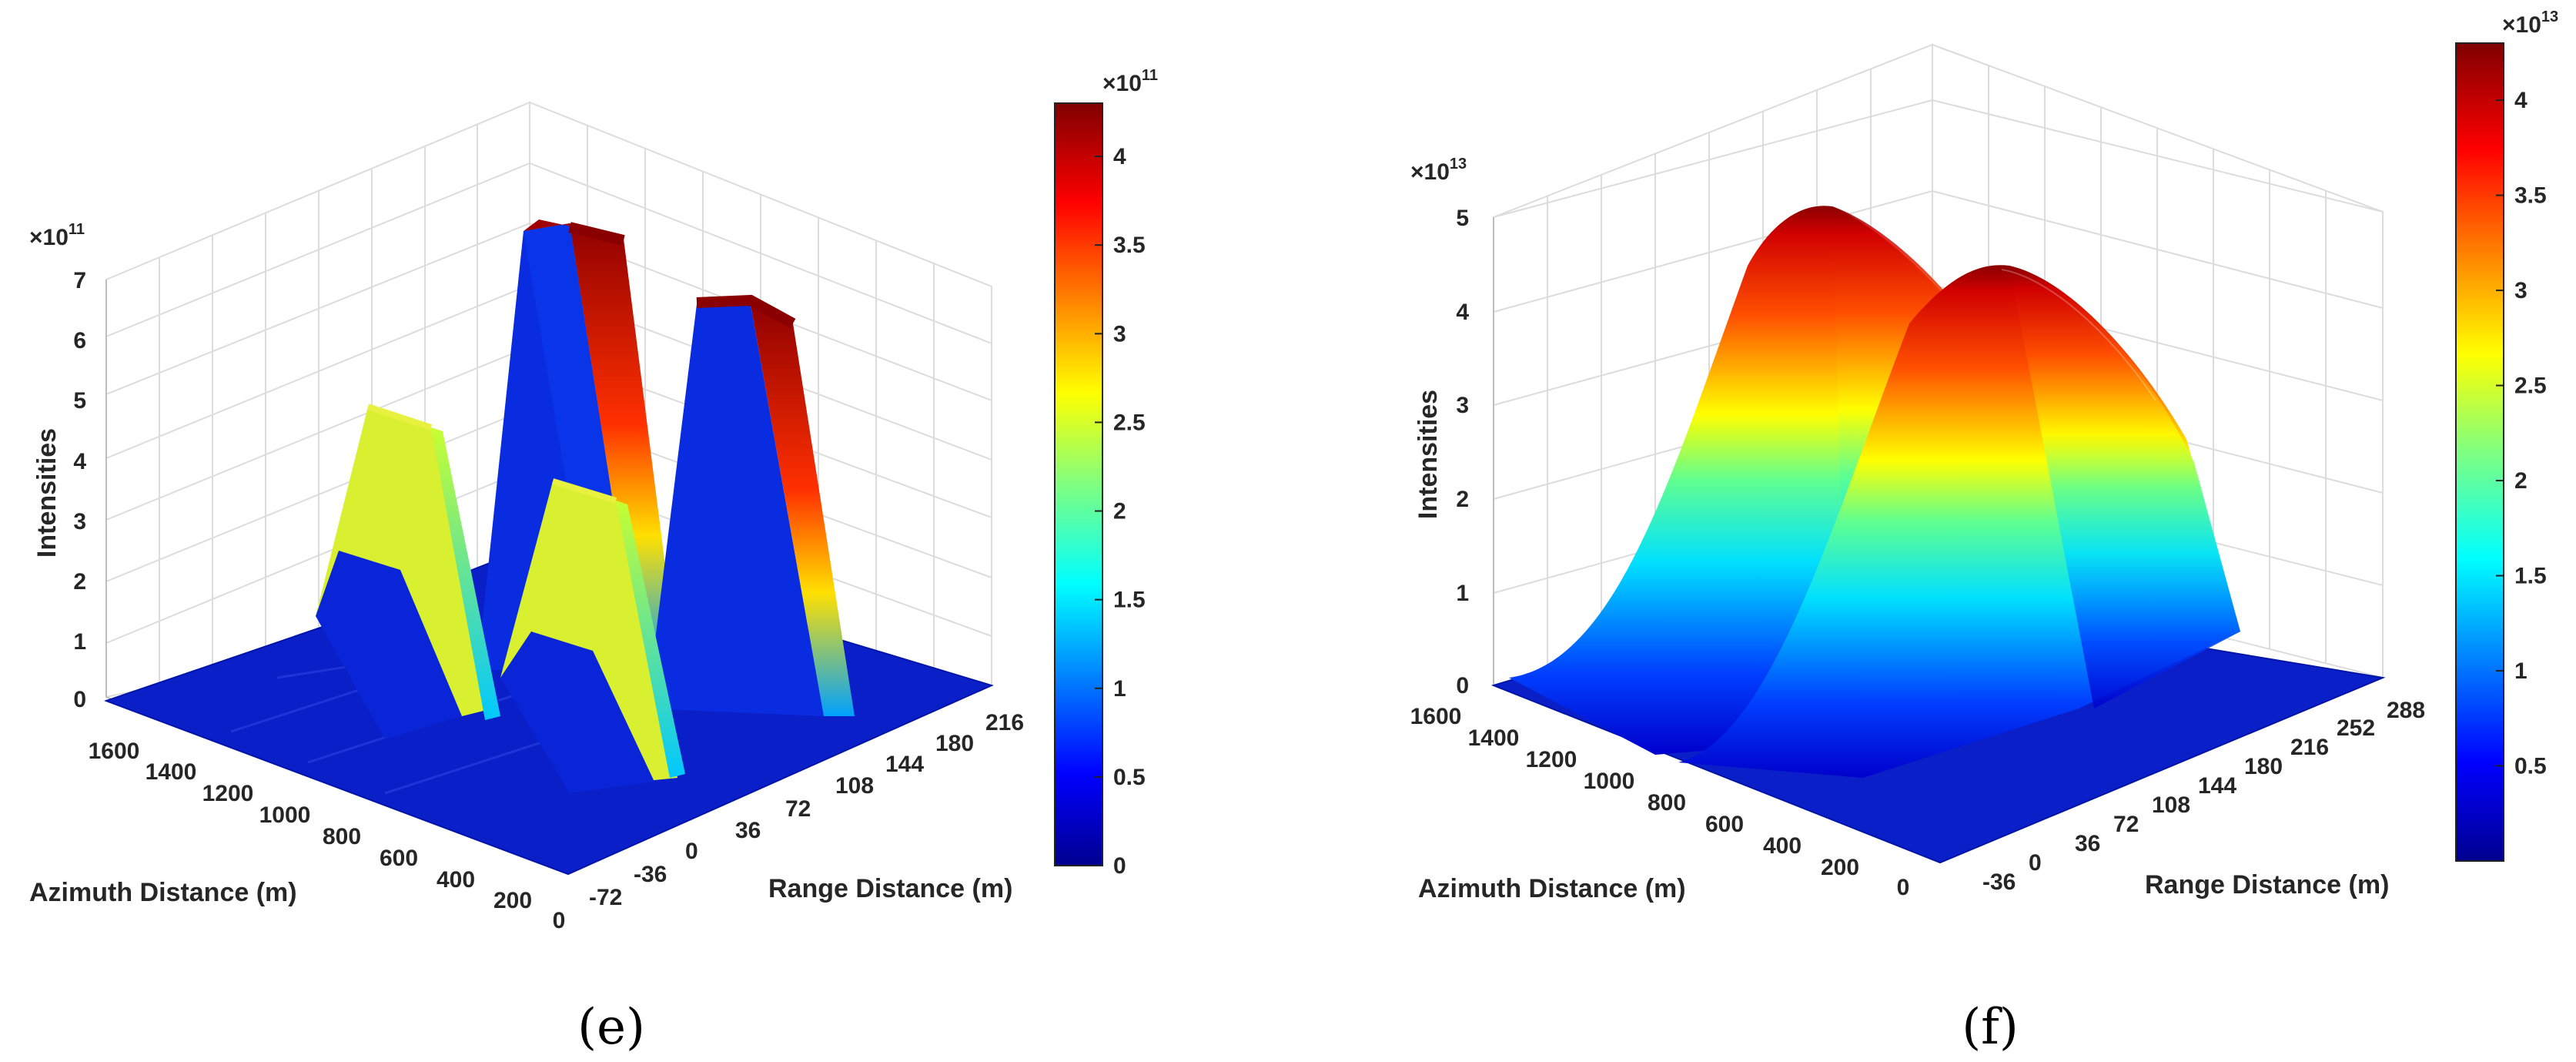 This screenshot has height=1062, width=2576. I want to click on range-tick-e-1: -36, so click(650, 874).